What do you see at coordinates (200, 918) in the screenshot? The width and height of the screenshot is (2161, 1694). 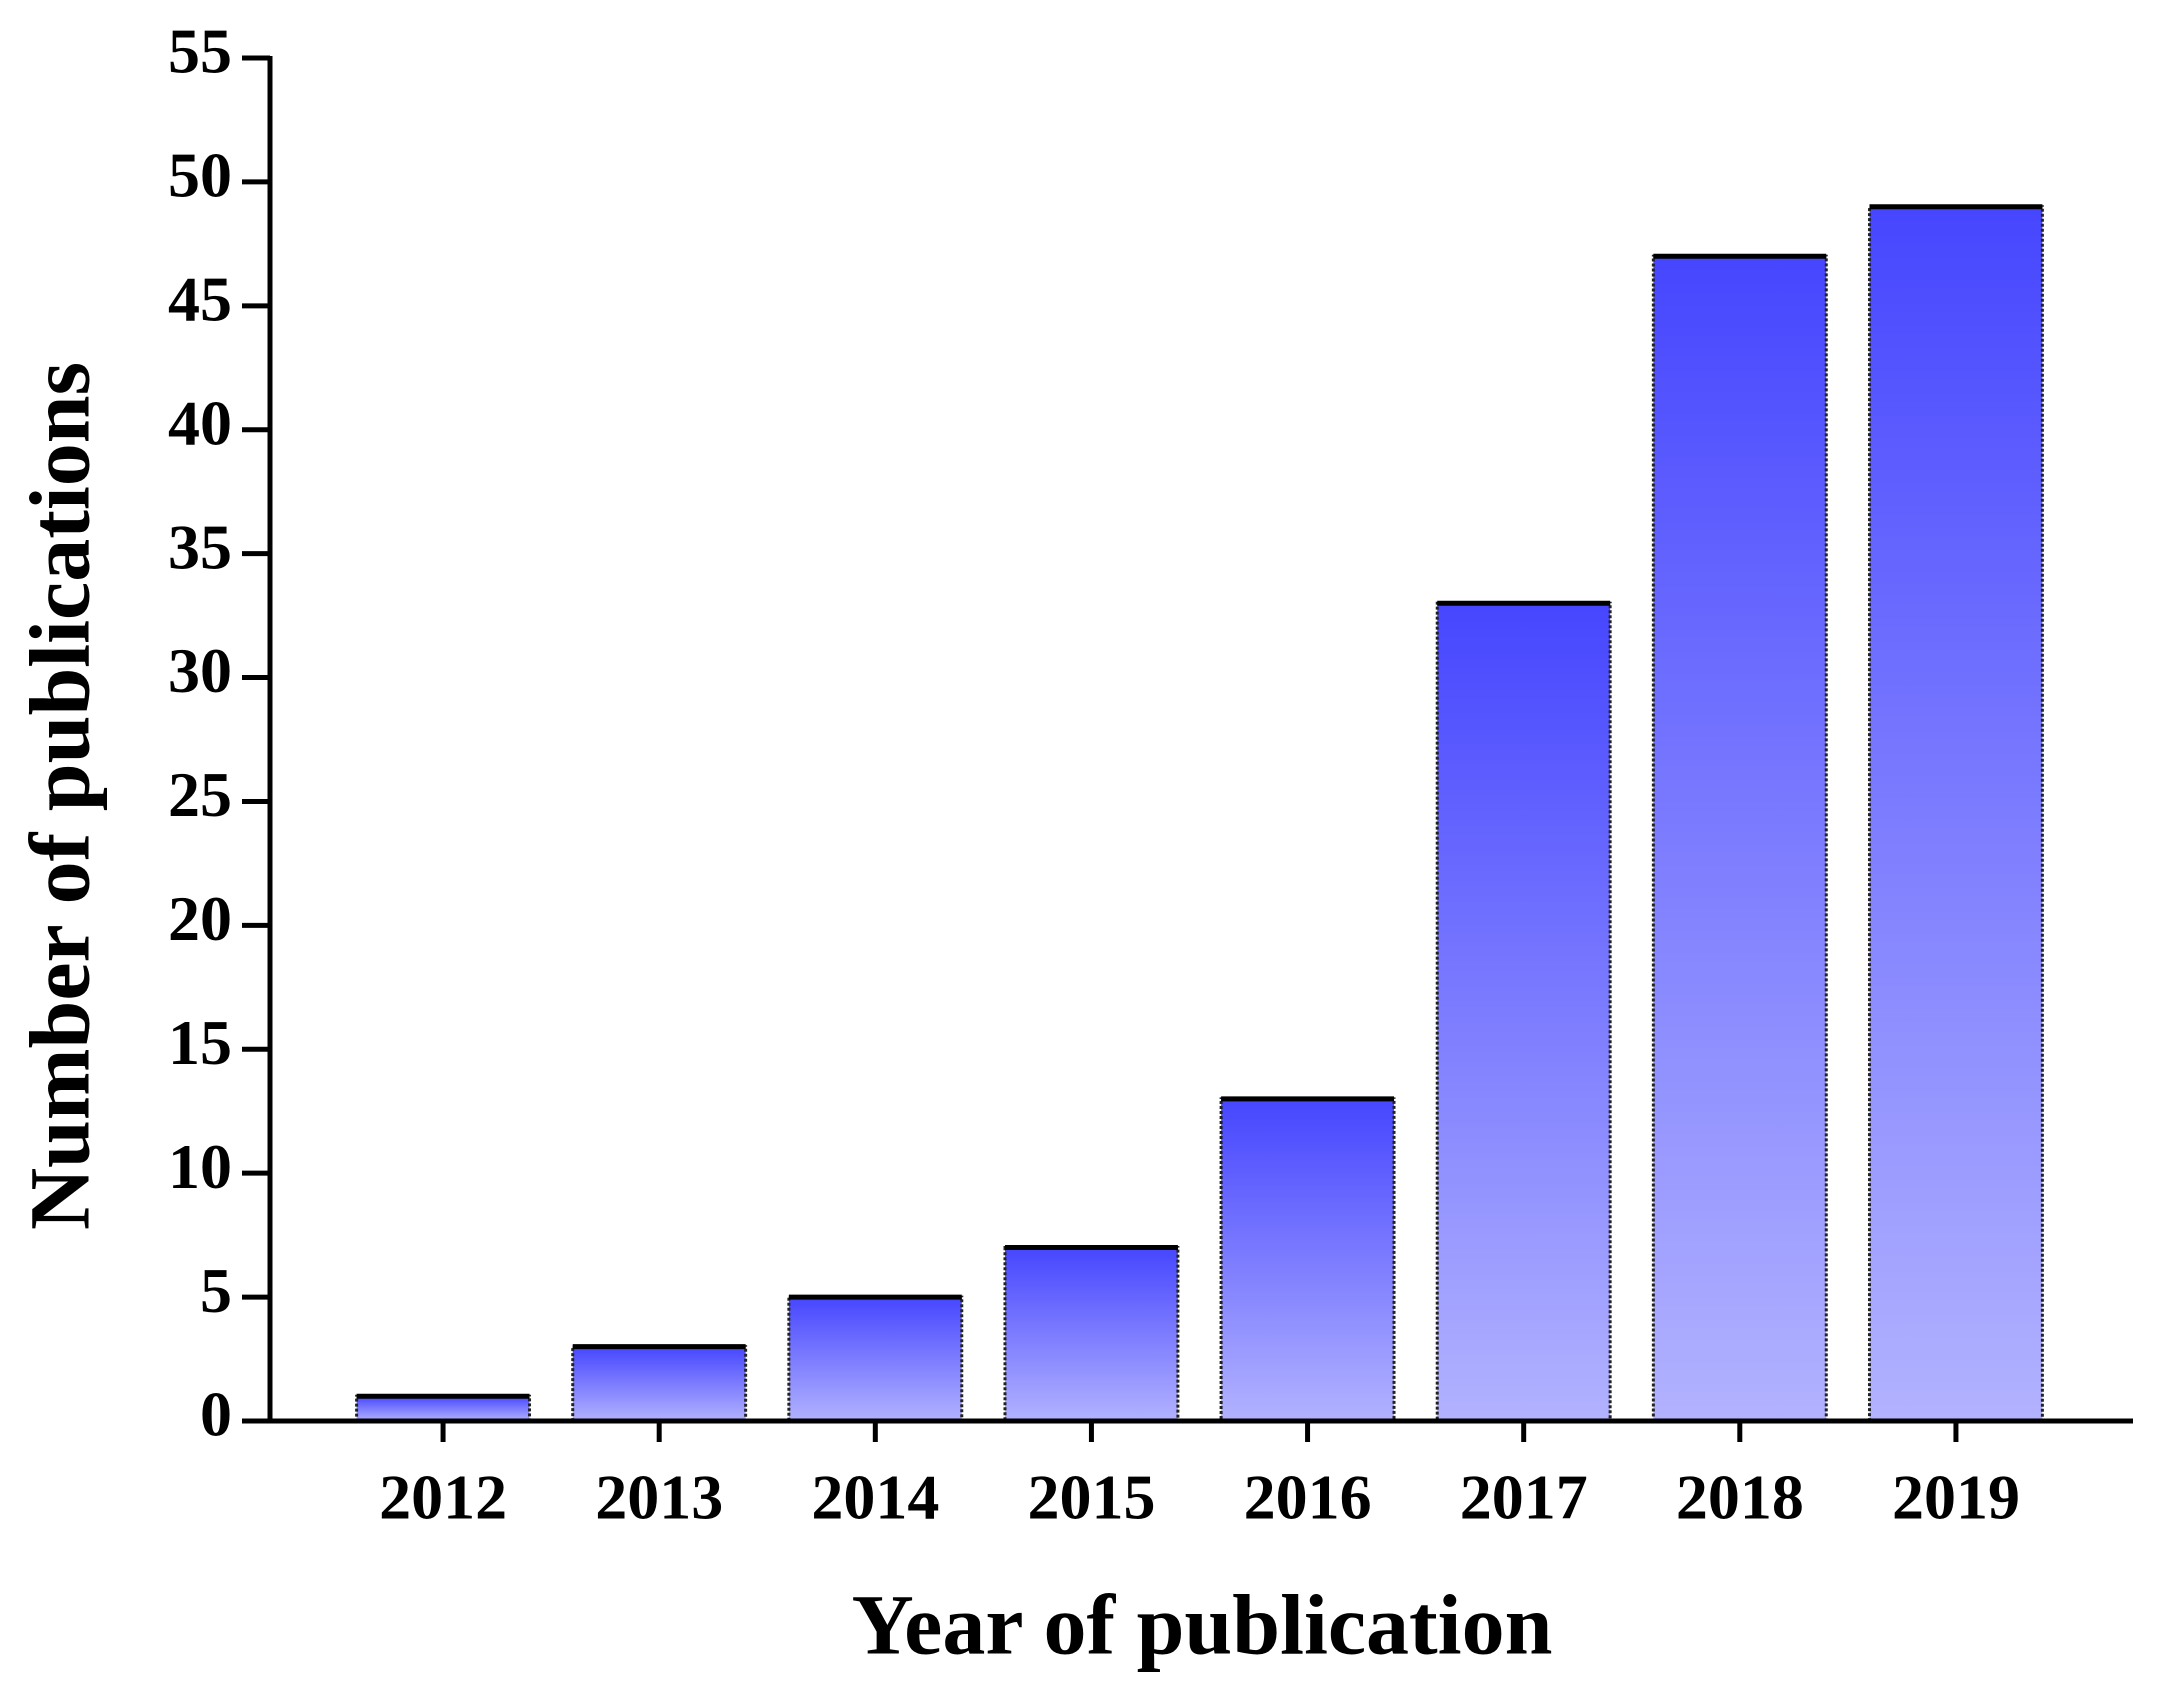 I see `y-tick-label: 20` at bounding box center [200, 918].